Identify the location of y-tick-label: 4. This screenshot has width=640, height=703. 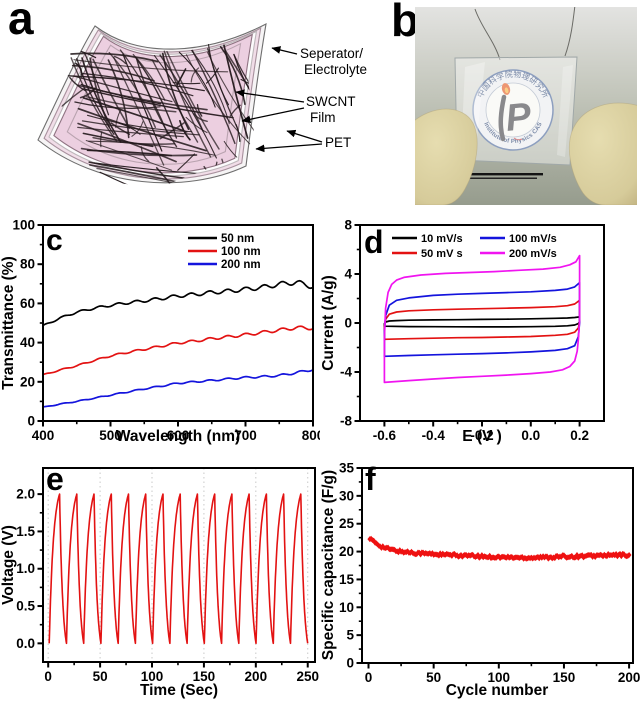
(348, 274).